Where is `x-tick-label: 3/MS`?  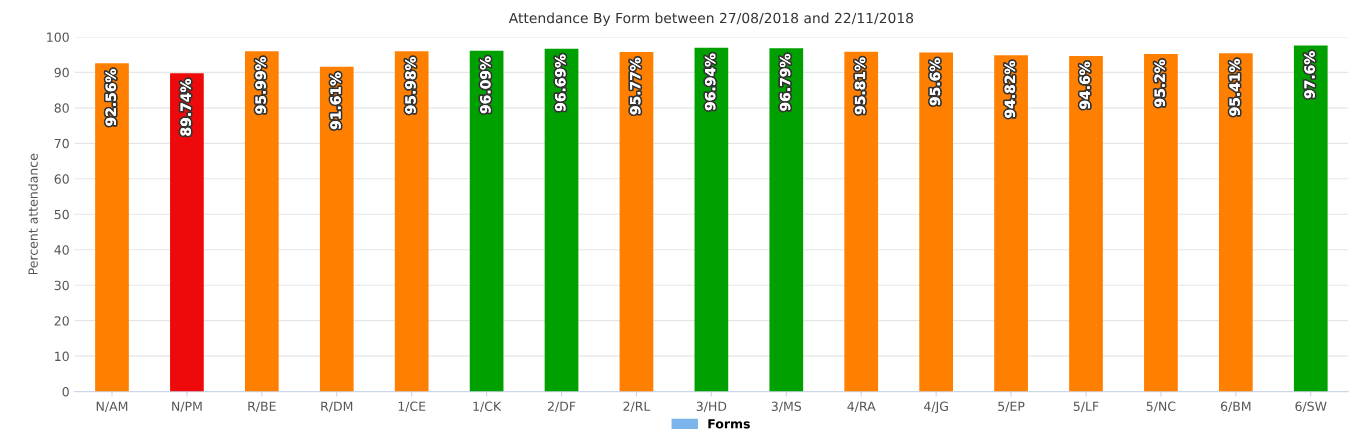
x-tick-label: 3/MS is located at coordinates (786, 406).